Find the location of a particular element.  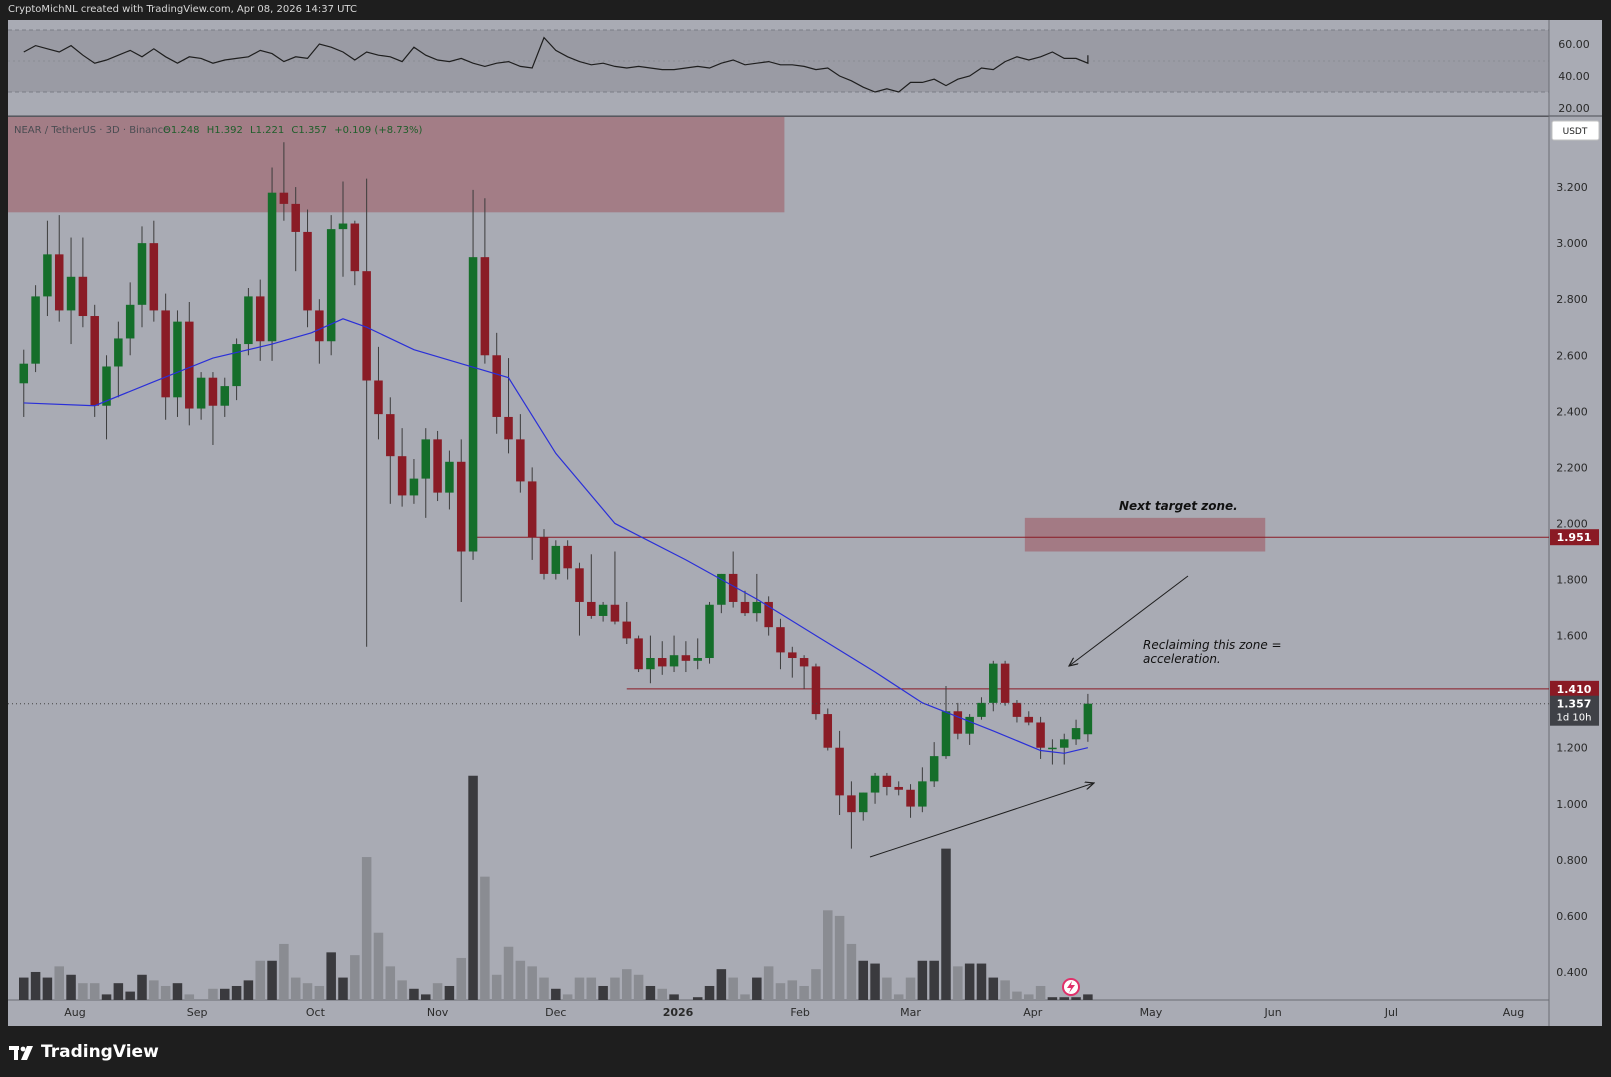

currency-badge: USDT is located at coordinates (1575, 132).